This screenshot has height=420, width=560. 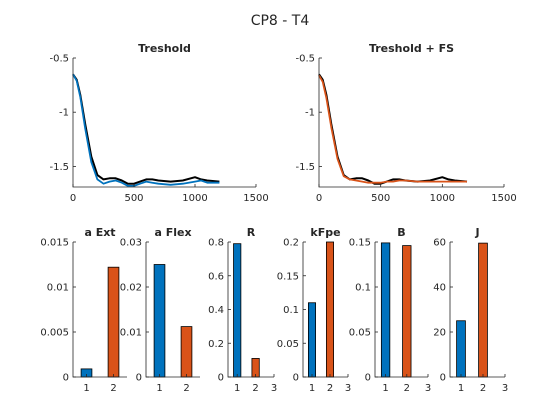 What do you see at coordinates (439, 288) in the screenshot?
I see `y-tick-label: 40` at bounding box center [439, 288].